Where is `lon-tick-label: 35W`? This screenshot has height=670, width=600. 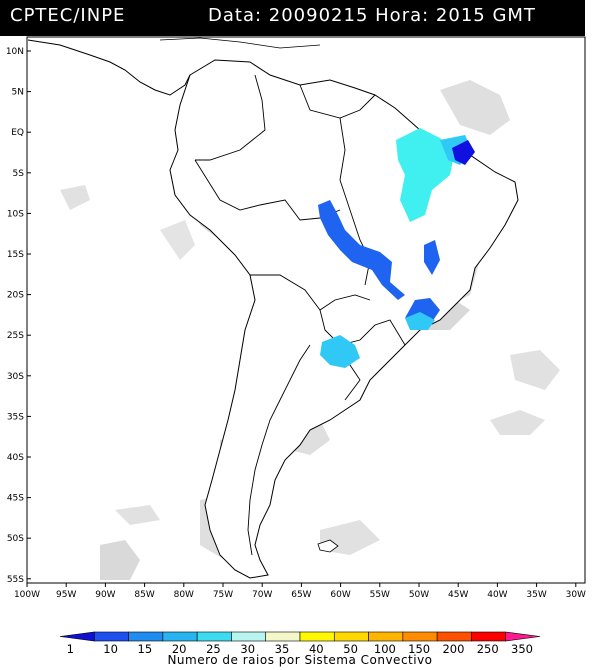
lon-tick-label: 35W is located at coordinates (536, 595).